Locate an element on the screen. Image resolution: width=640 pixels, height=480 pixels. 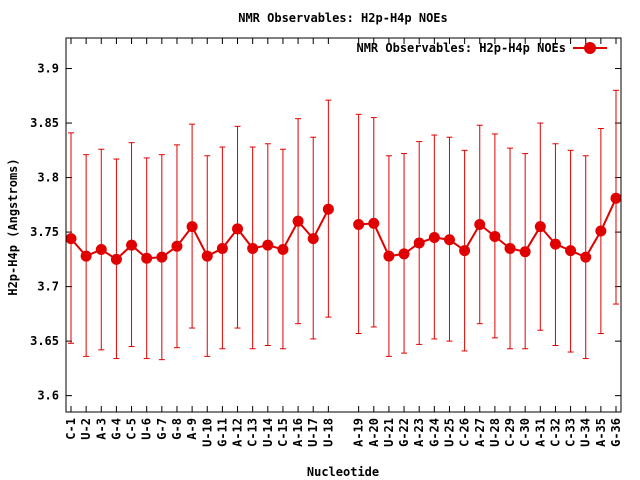
y-axis-label: H2p-H4p (Angstroms) is located at coordinates (13, 226).